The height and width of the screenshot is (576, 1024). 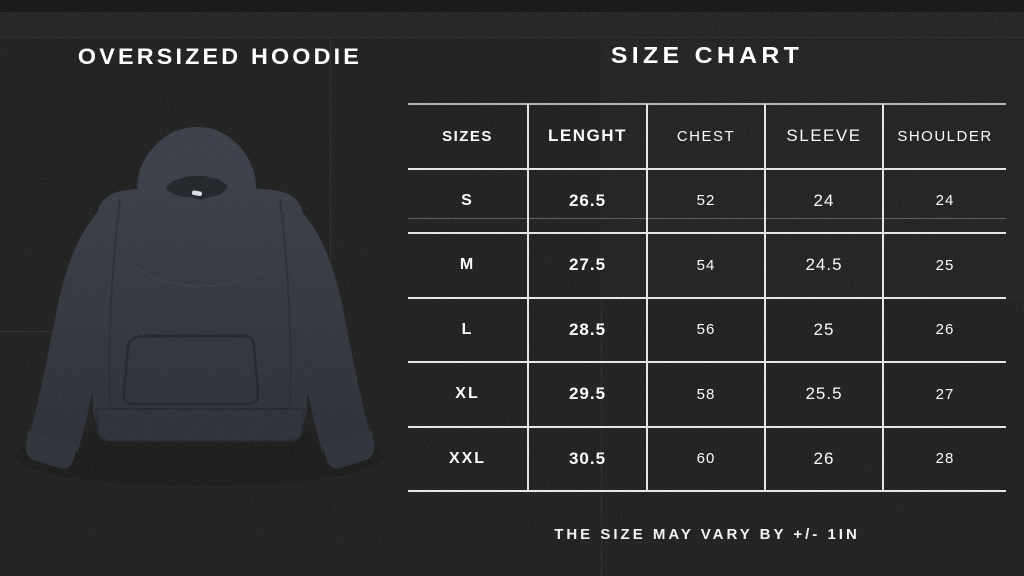 I want to click on length-value: 28.5, so click(x=586, y=328).